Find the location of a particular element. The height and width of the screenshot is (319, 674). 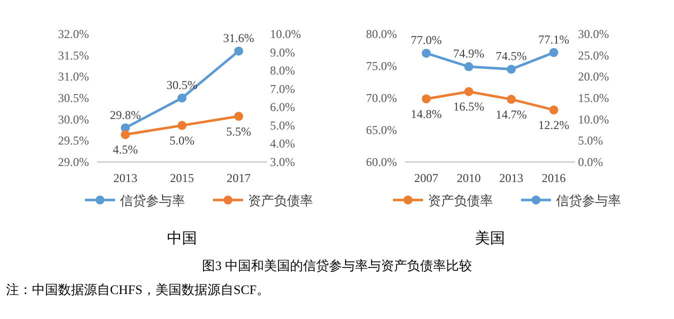

data-label: 14.7% is located at coordinates (511, 114).